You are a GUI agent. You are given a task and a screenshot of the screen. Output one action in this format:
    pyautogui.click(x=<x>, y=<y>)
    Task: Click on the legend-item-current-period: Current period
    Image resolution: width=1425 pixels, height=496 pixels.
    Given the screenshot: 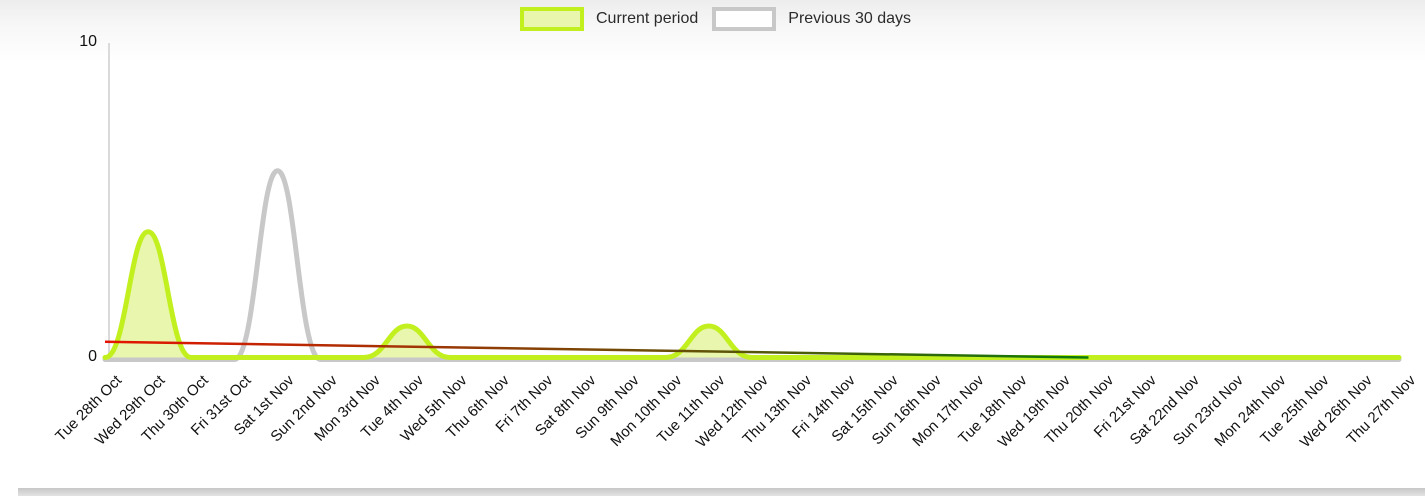 What is the action you would take?
    pyautogui.click(x=609, y=19)
    